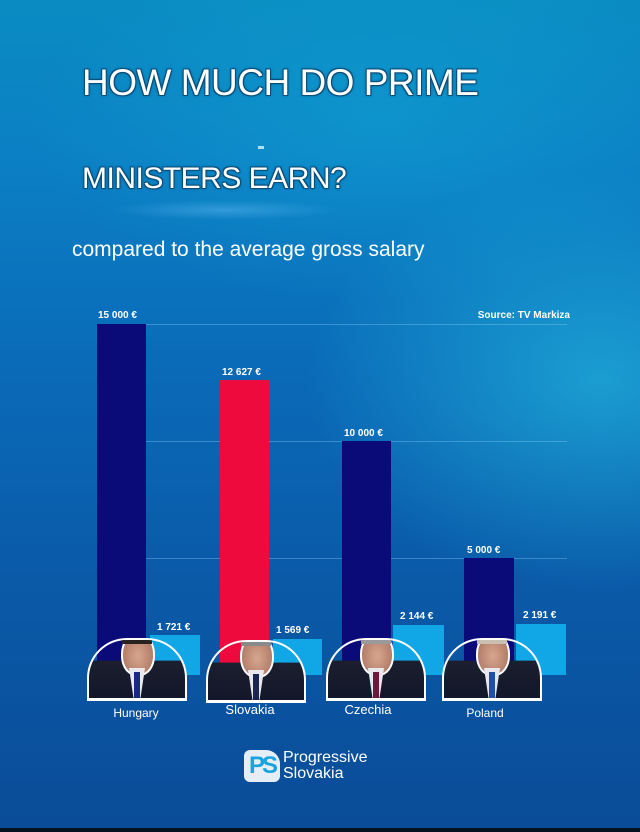  What do you see at coordinates (313, 773) in the screenshot?
I see `logo-line-2: Slovakia` at bounding box center [313, 773].